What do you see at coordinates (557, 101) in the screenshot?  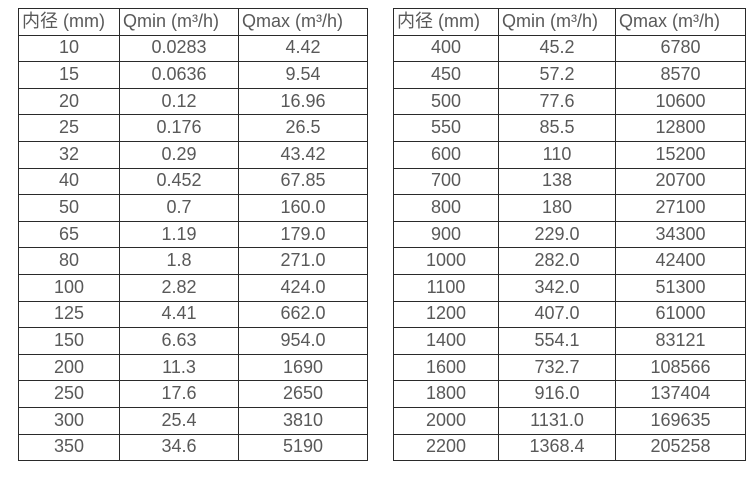 I see `table-cell: 77.6` at bounding box center [557, 101].